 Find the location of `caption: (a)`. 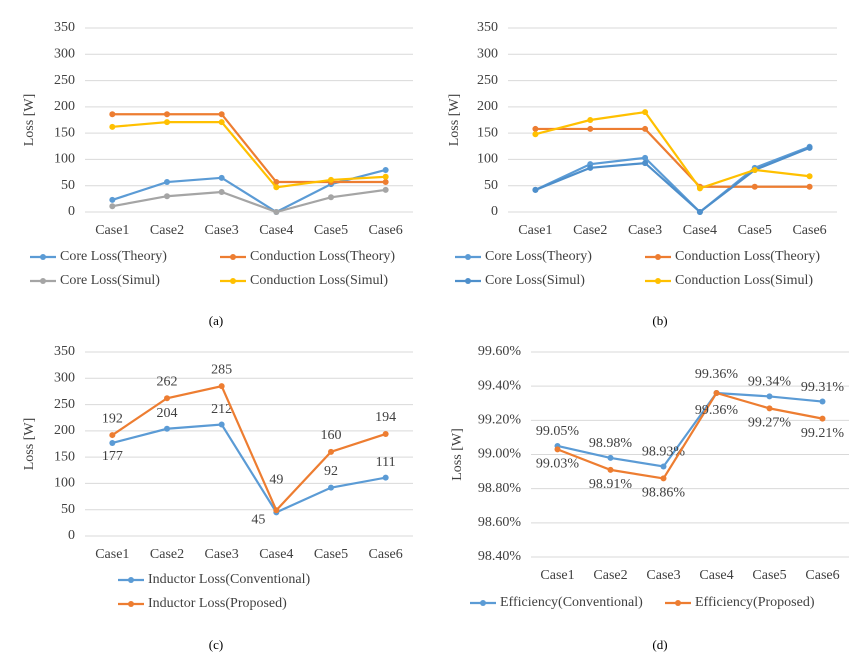

caption: (a) is located at coordinates (216, 320).